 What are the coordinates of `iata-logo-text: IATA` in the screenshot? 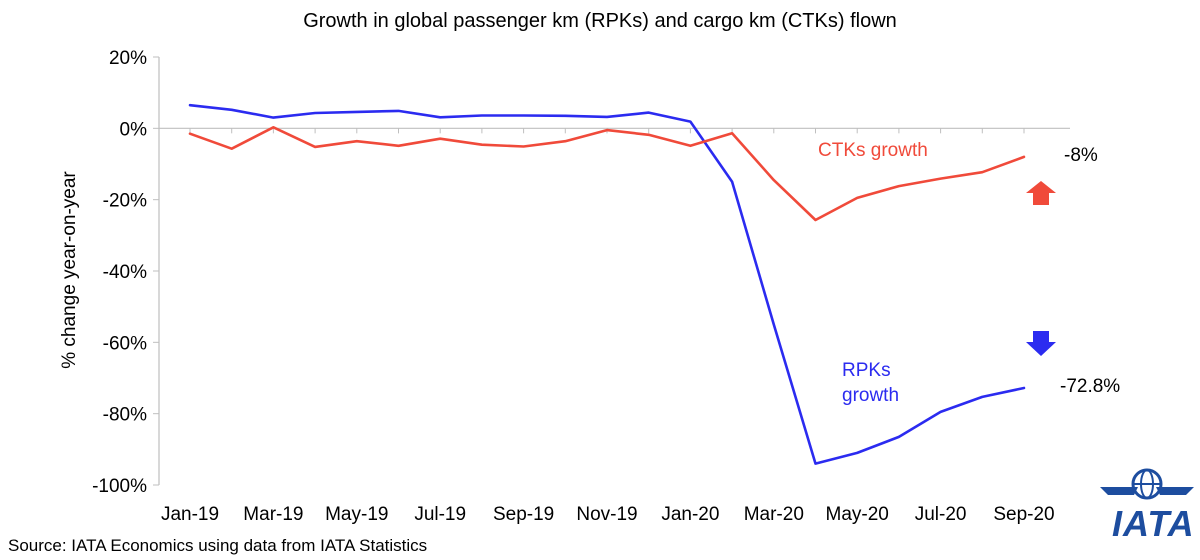 It's located at (1153, 523).